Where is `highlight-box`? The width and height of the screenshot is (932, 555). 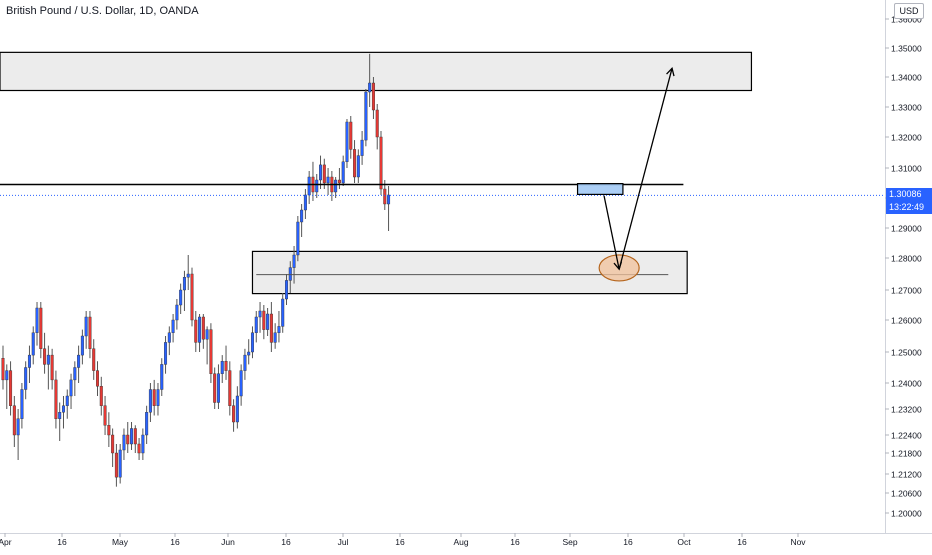 highlight-box is located at coordinates (600, 189).